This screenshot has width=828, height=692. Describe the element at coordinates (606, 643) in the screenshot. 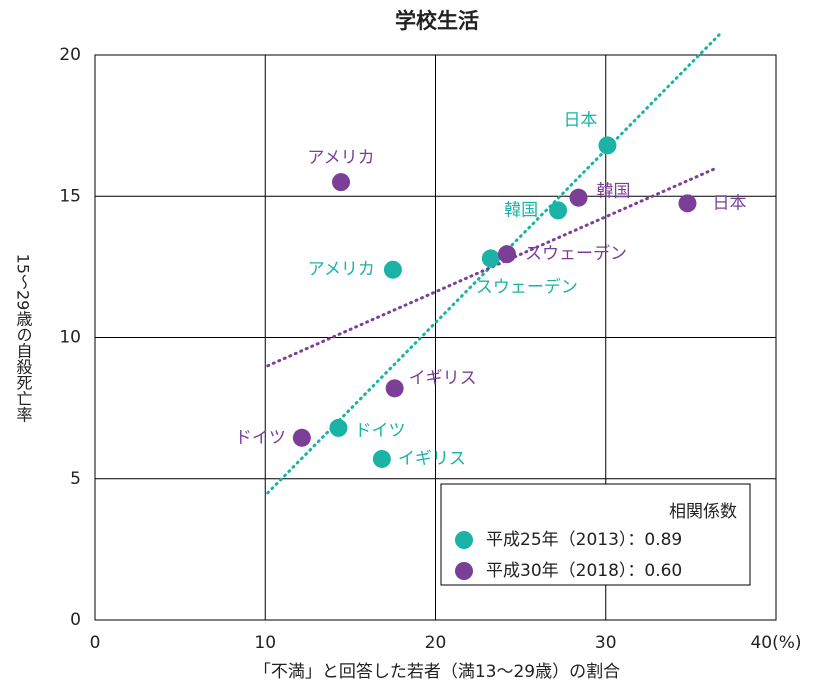

I see `x-tick-label: 30` at that location.